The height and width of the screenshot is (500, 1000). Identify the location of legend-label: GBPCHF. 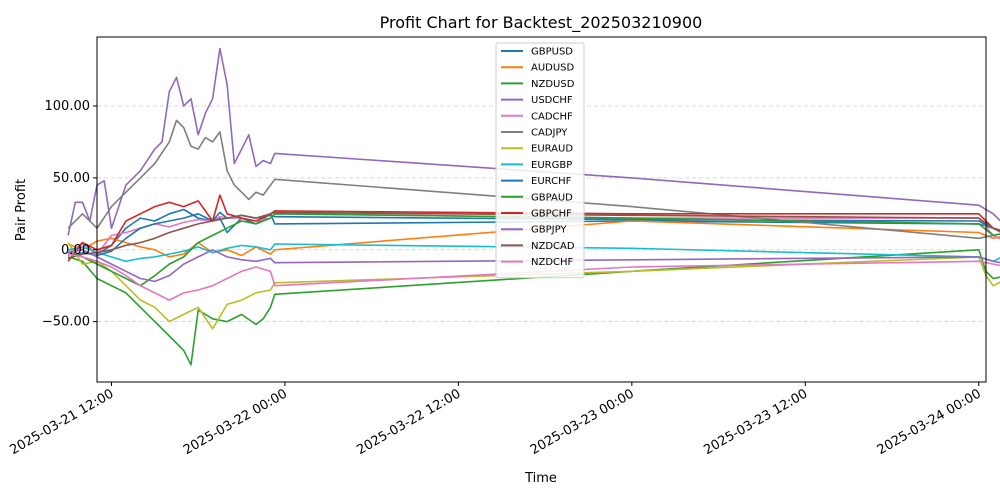
(551, 214).